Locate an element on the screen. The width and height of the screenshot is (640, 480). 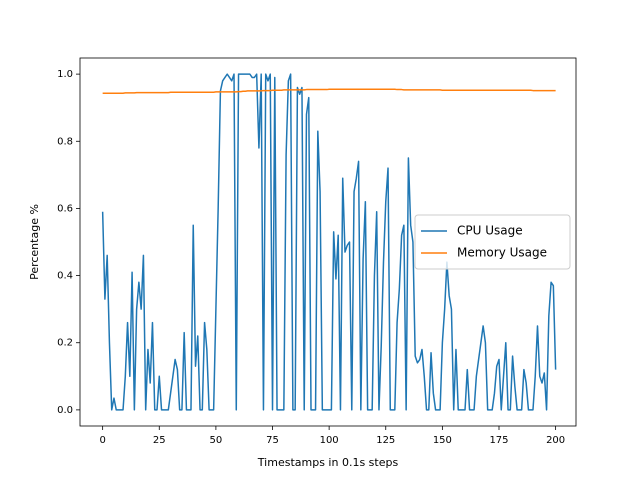
legend-label: Memory Usage is located at coordinates (502, 253).